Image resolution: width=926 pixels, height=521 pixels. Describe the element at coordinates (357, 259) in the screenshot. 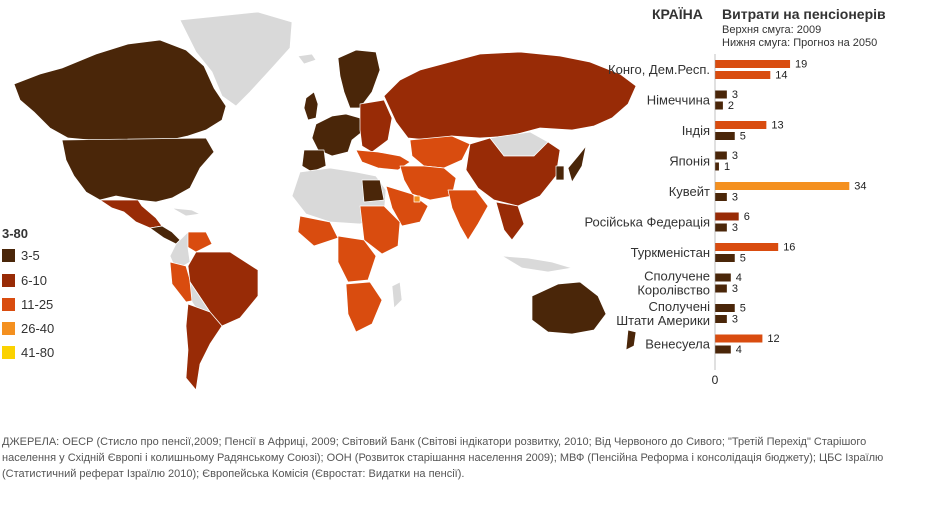

I see `country-congo-dr` at that location.